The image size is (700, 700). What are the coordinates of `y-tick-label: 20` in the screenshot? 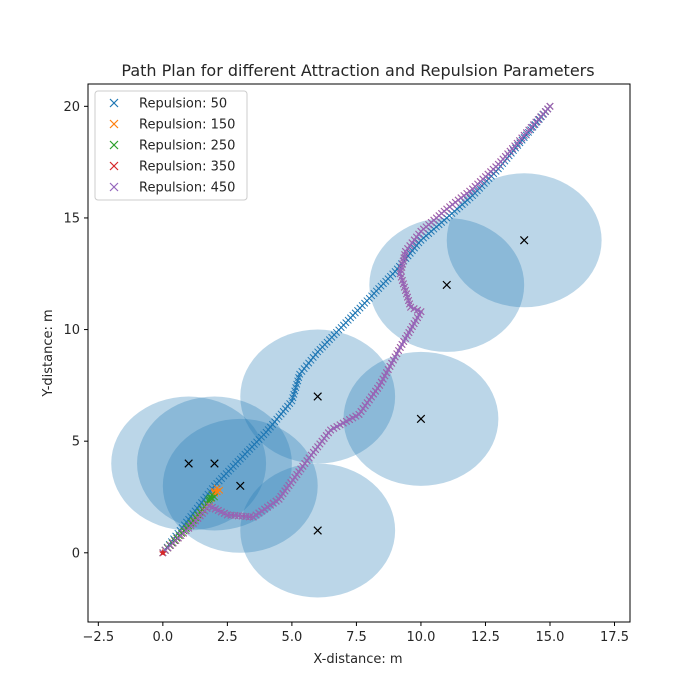 It's located at (71, 107).